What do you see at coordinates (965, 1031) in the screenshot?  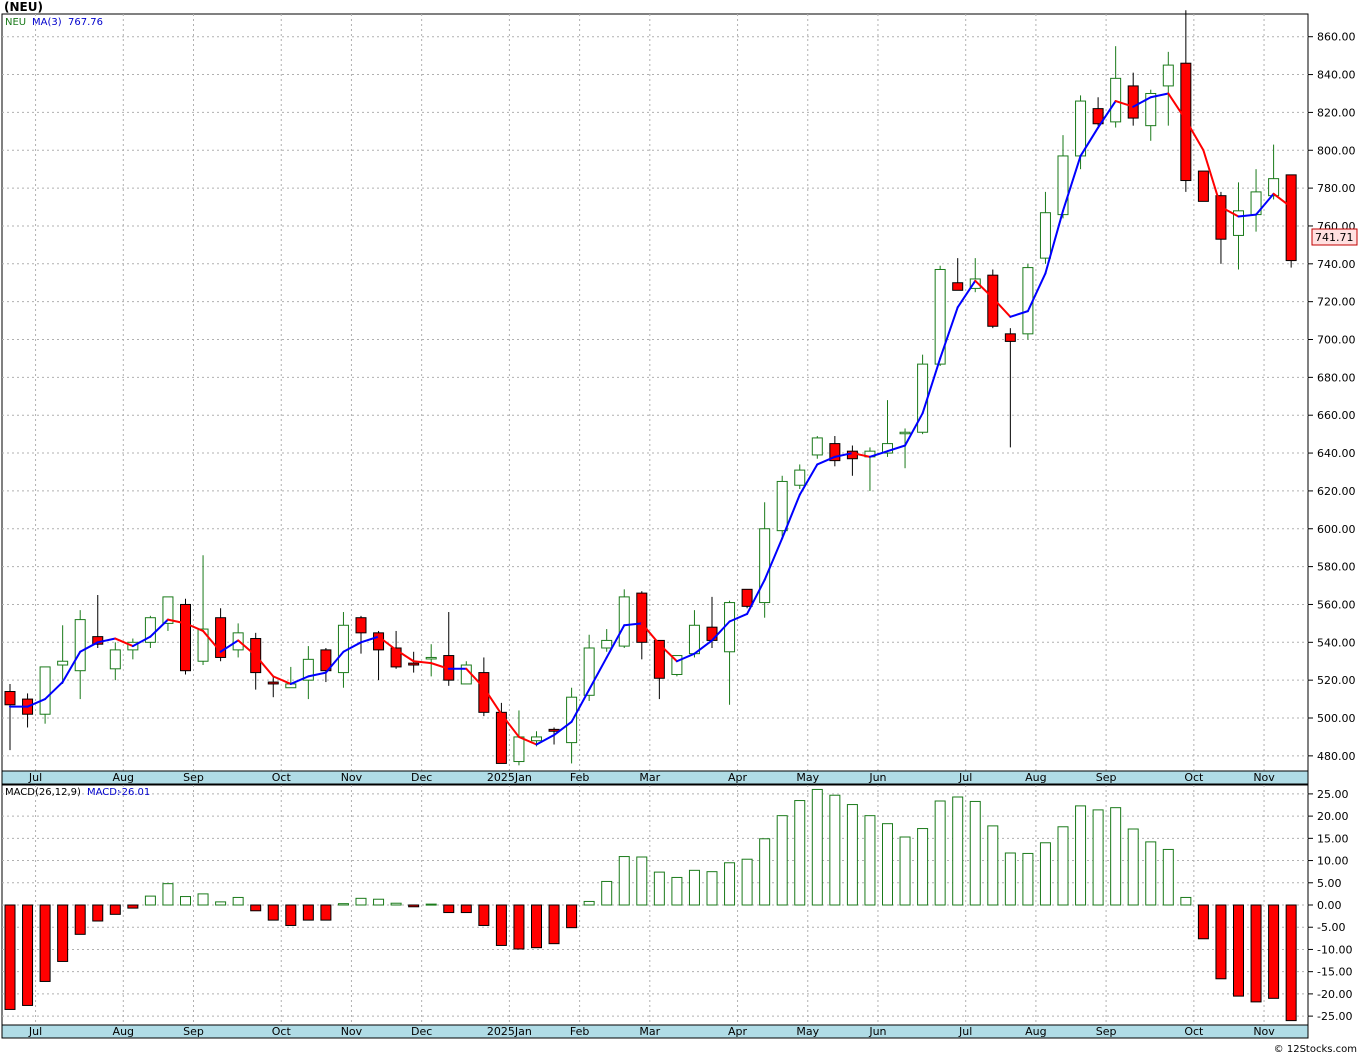 I see `macd-x-tick-label: Jul` at bounding box center [965, 1031].